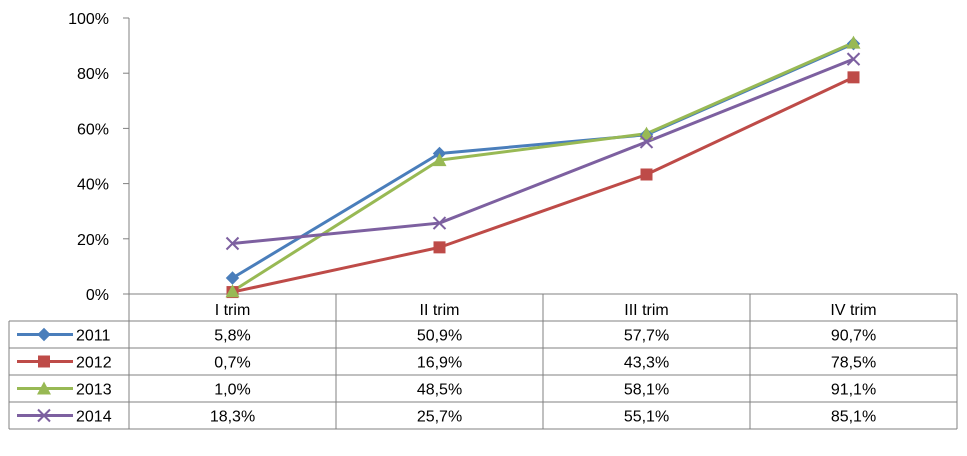 The image size is (967, 456). Describe the element at coordinates (232, 390) in the screenshot. I see `table-cell-value: 1,0%` at that location.